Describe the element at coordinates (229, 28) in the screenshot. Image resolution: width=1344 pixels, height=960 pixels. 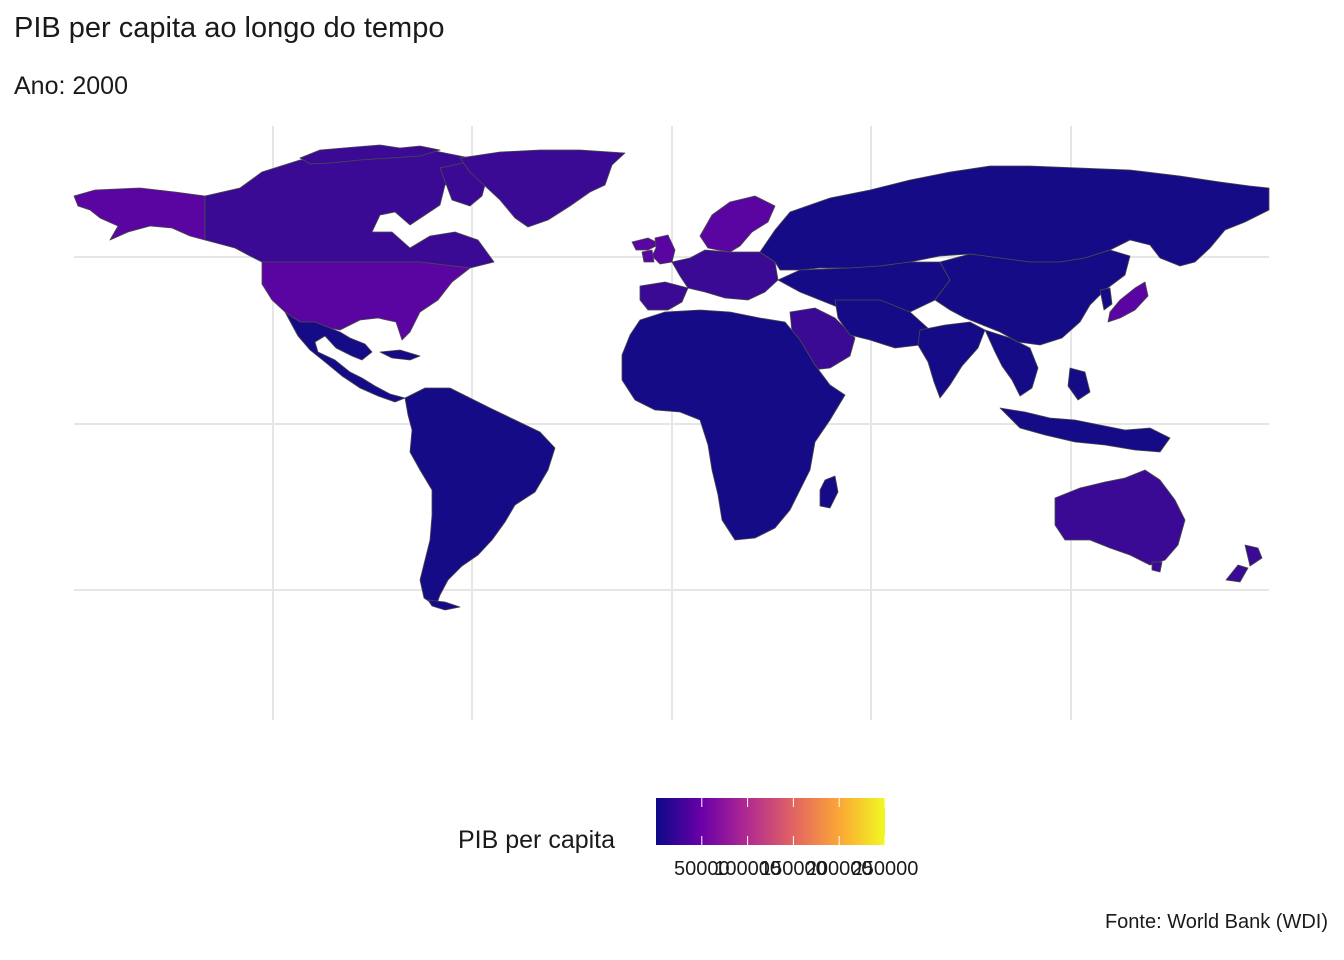
I see `chart-title: PIB per capita ao longo do tempo` at that location.